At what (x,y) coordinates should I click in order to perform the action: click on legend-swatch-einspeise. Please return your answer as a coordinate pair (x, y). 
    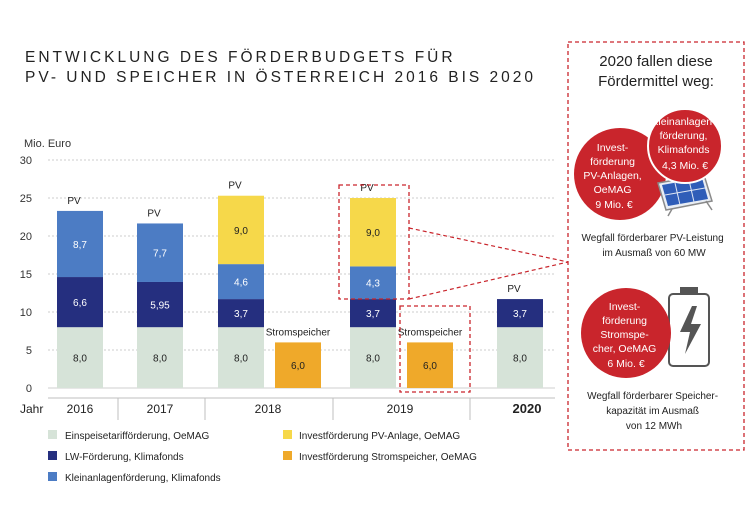
    Looking at the image, I should click on (52, 434).